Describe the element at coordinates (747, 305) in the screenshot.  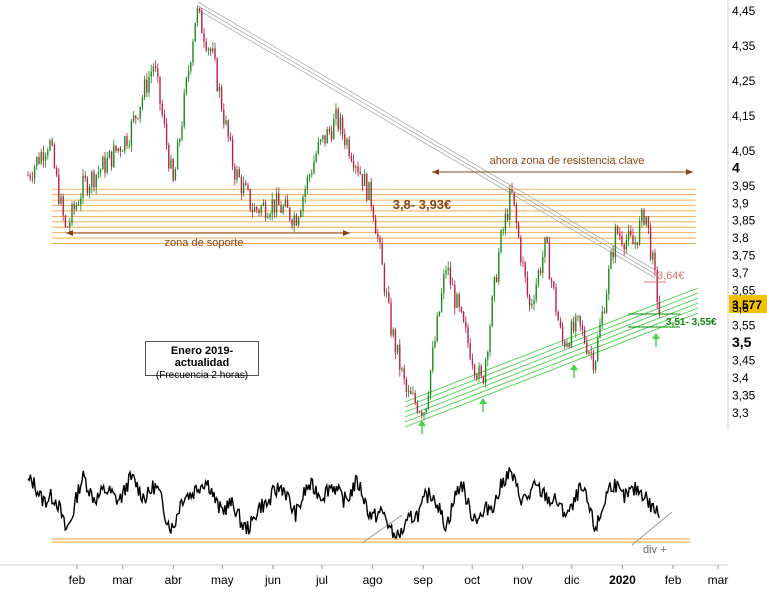
I see `last-price-label: 3,577` at that location.